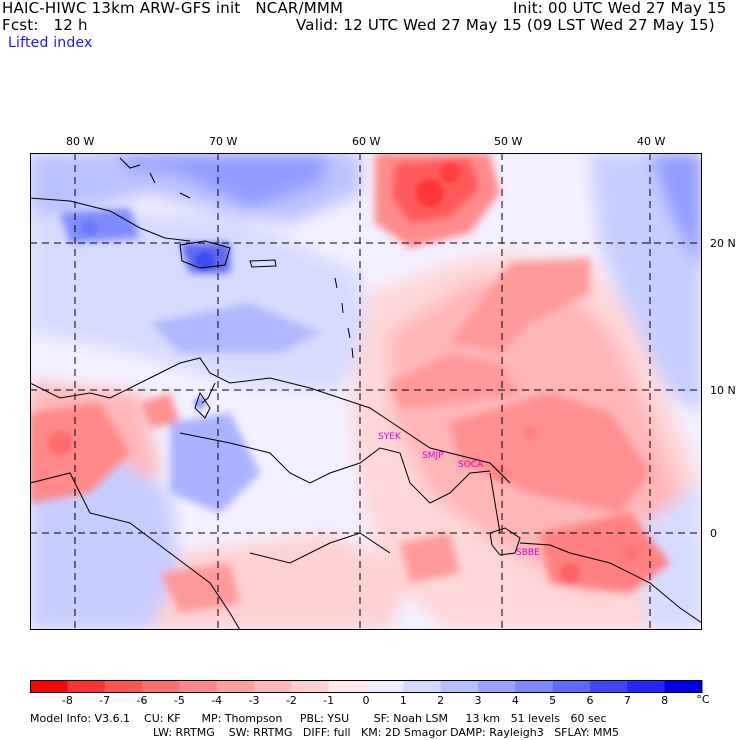 Image resolution: width=740 pixels, height=740 pixels. Describe the element at coordinates (471, 465) in the screenshot. I see `station-label: SOCA` at that location.